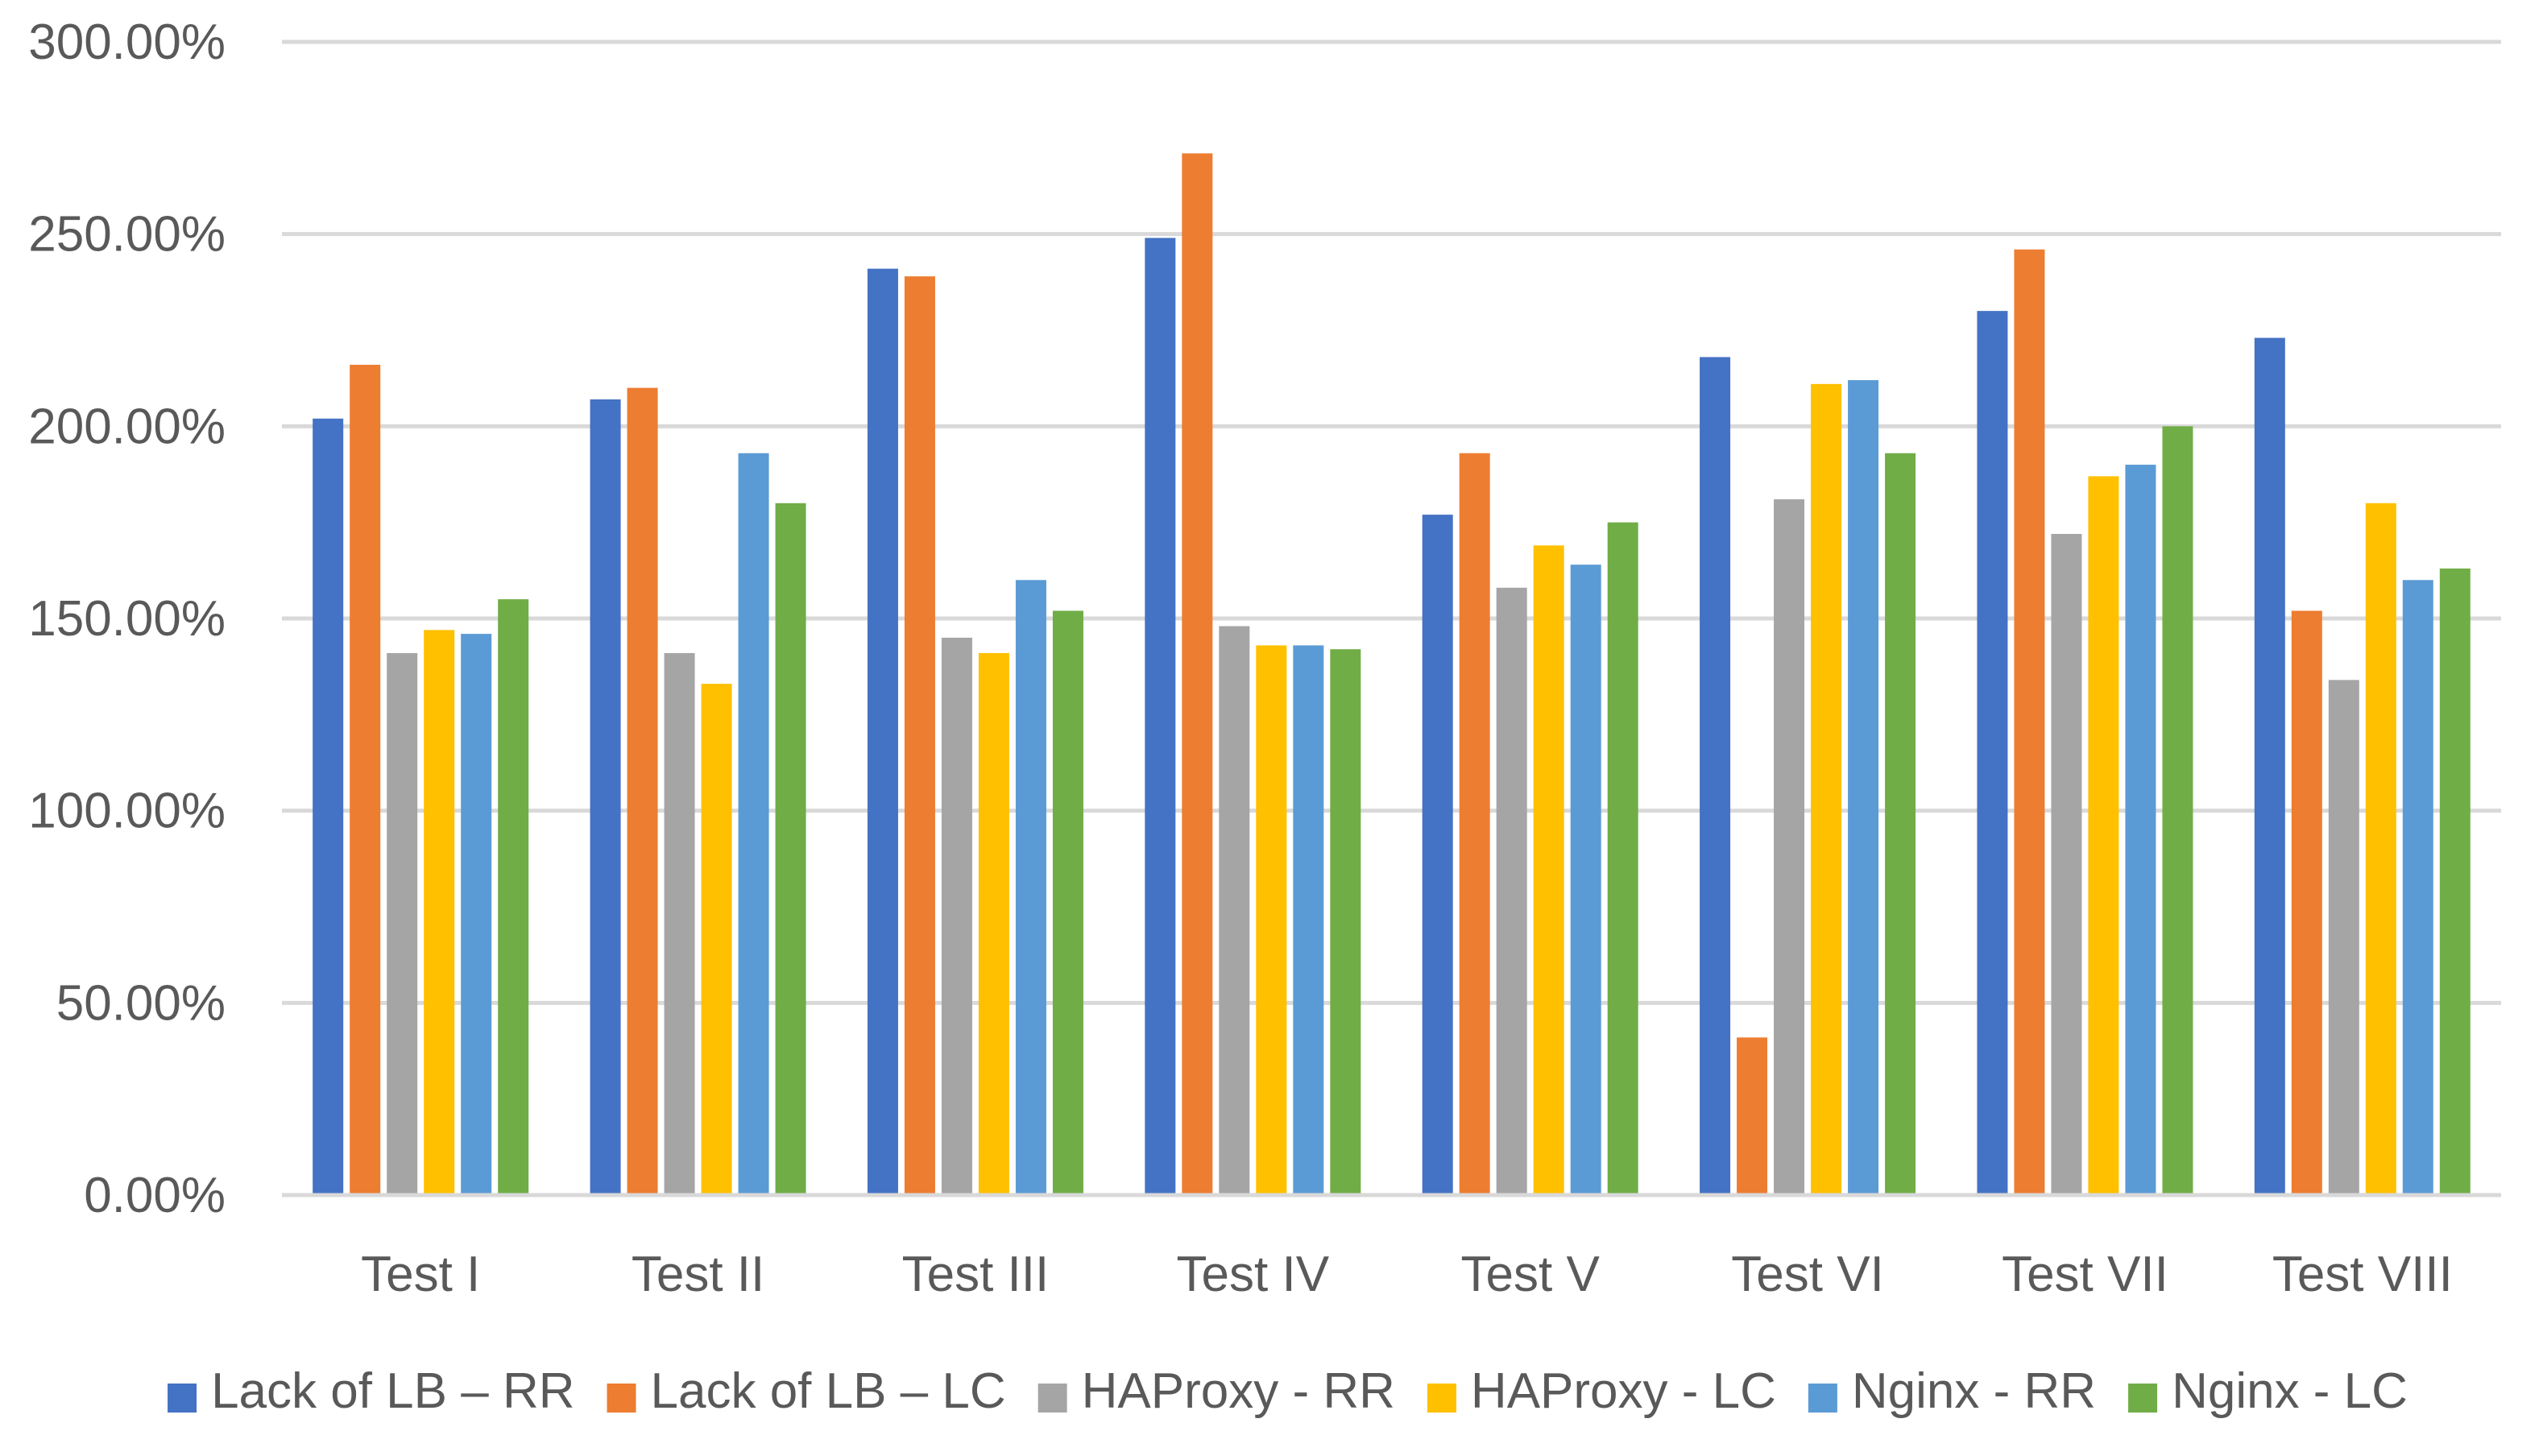  Describe the element at coordinates (1826, 789) in the screenshot. I see `bar-haproxy-lc-test-vi` at that location.